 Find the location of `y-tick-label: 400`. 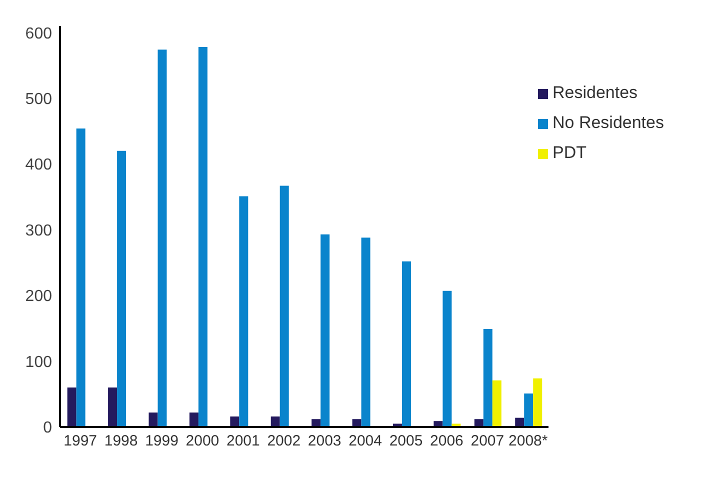

y-tick-label: 400 is located at coordinates (38, 165).